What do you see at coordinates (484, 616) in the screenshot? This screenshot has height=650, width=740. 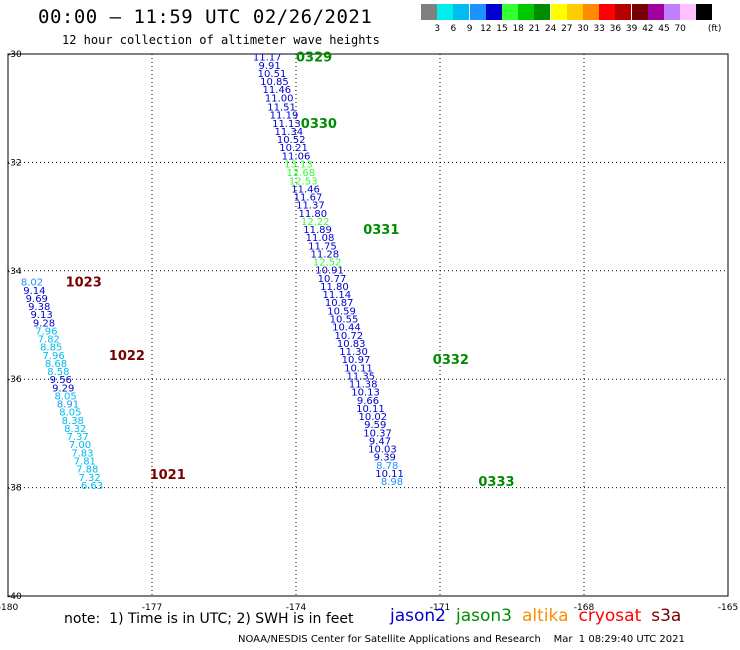 I see `satellite-jason3: jason3` at bounding box center [484, 616].